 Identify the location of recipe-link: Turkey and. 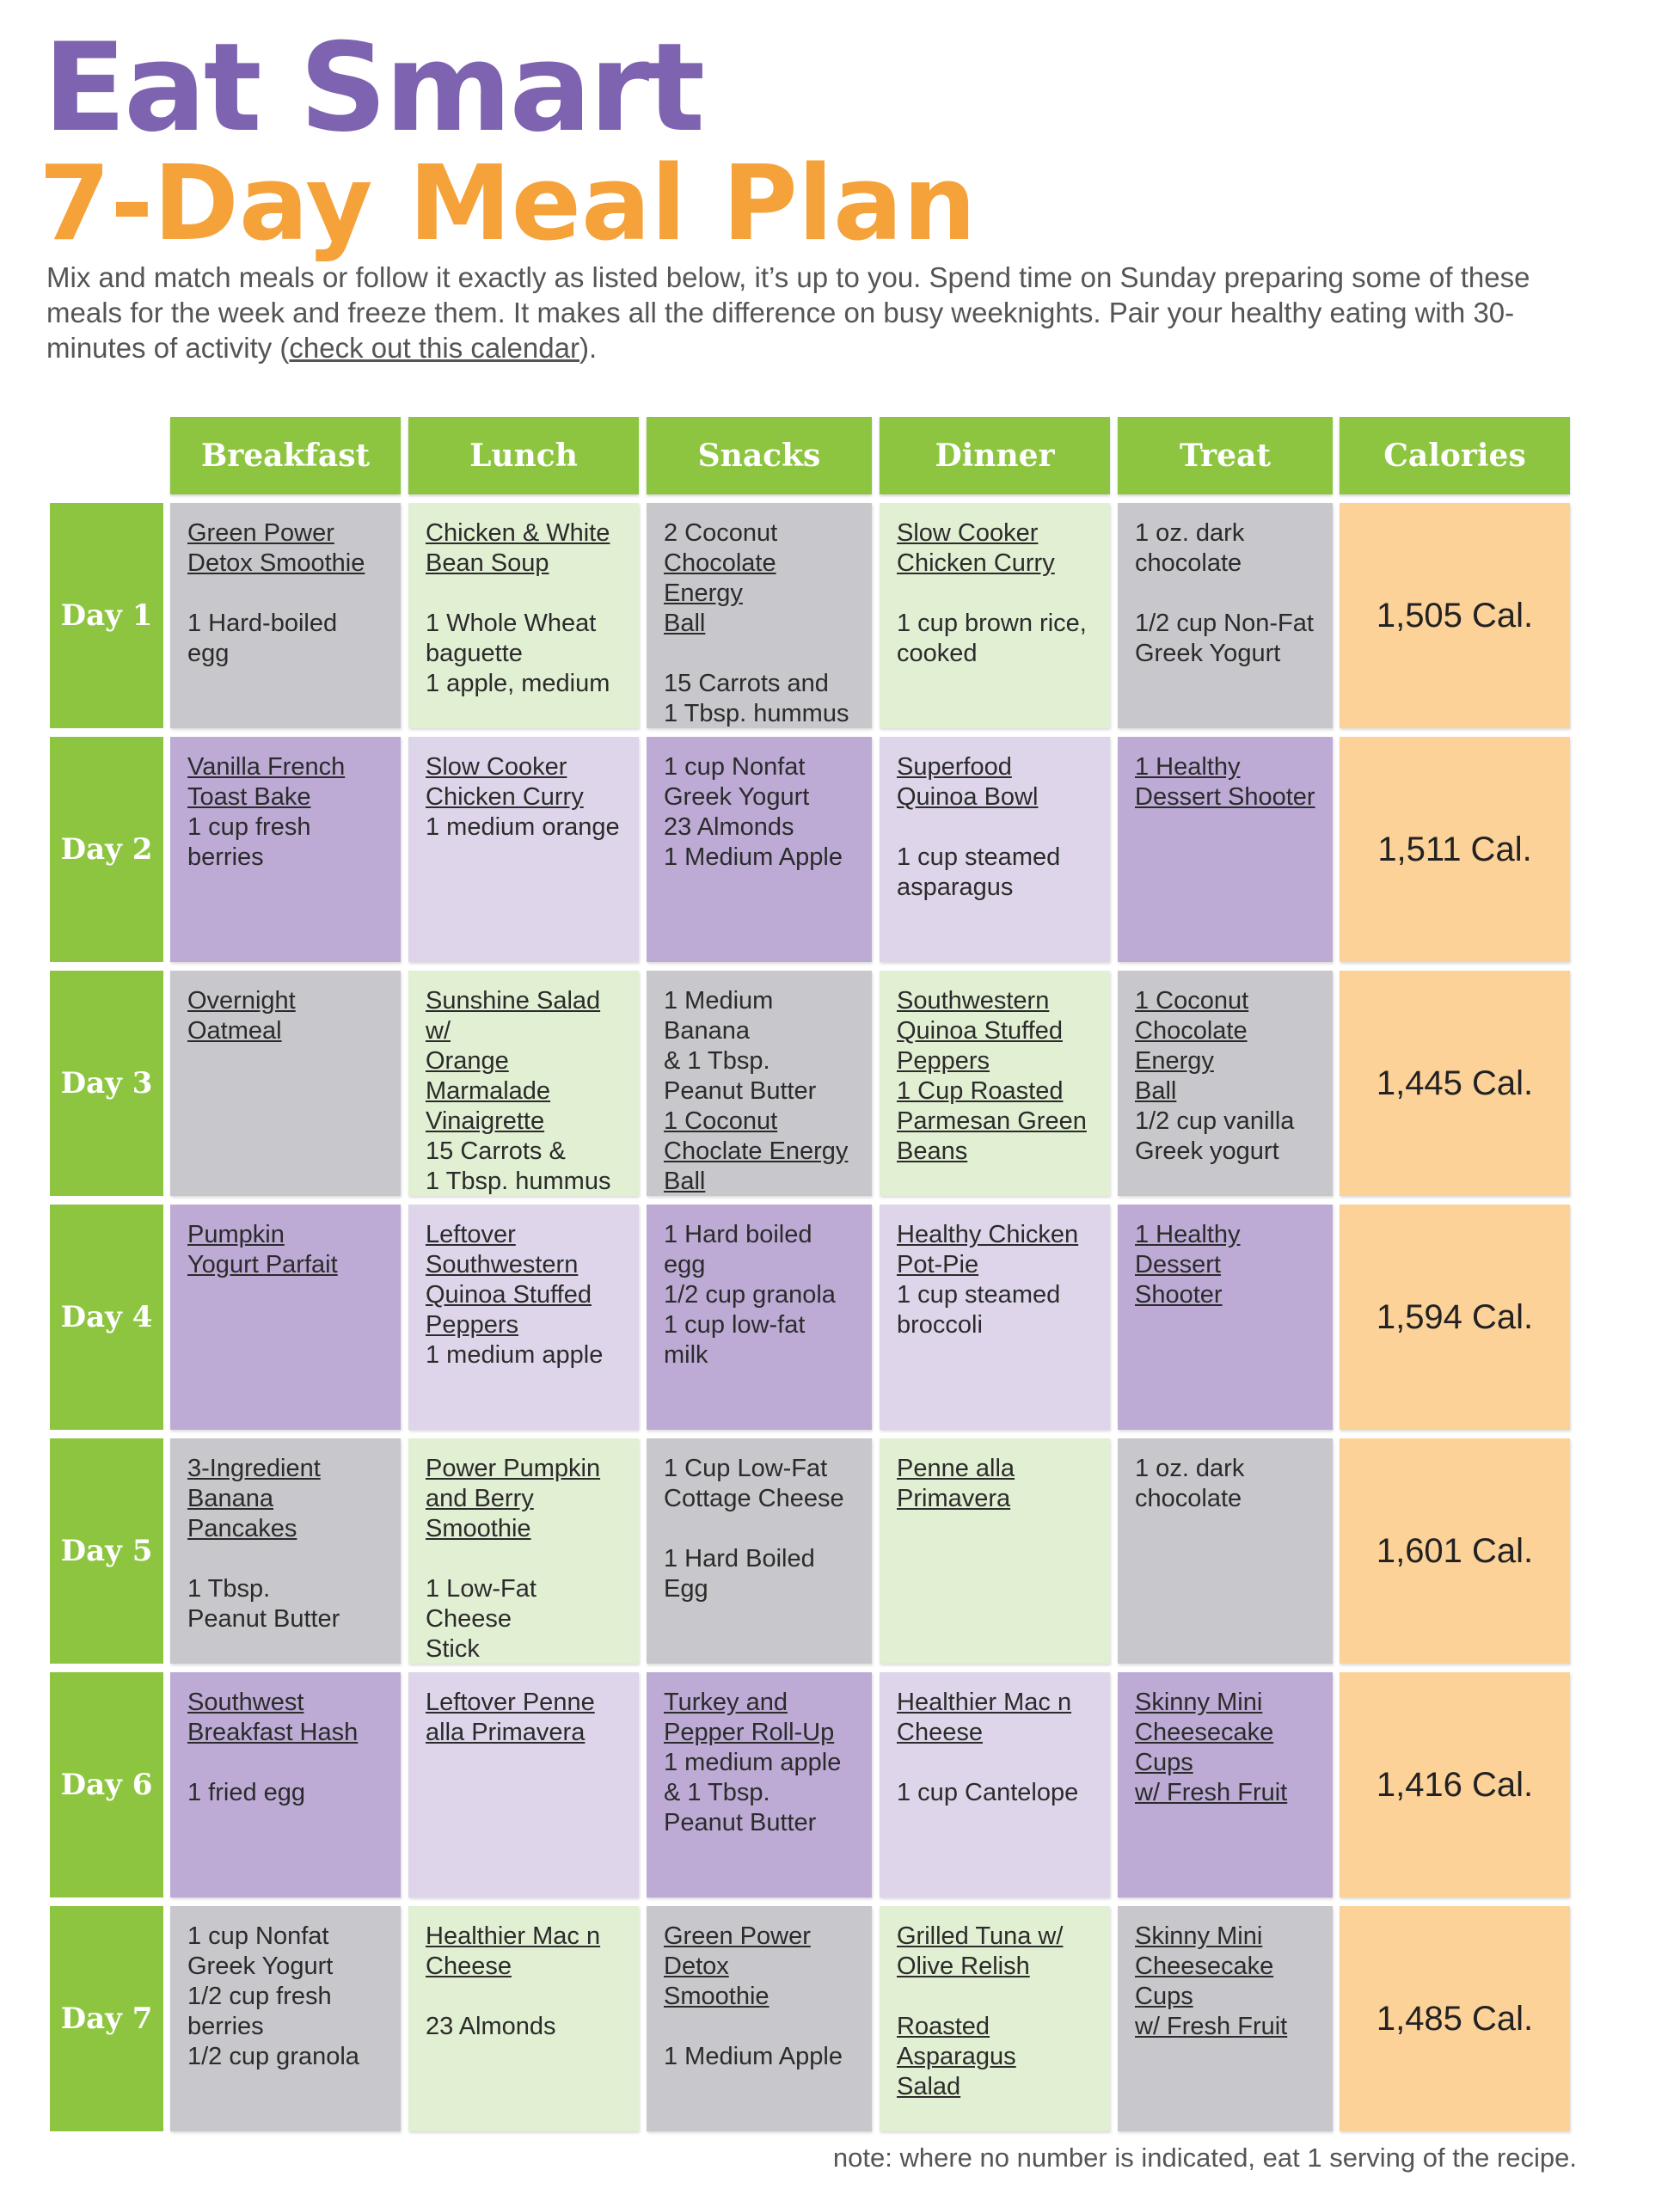
(726, 1702).